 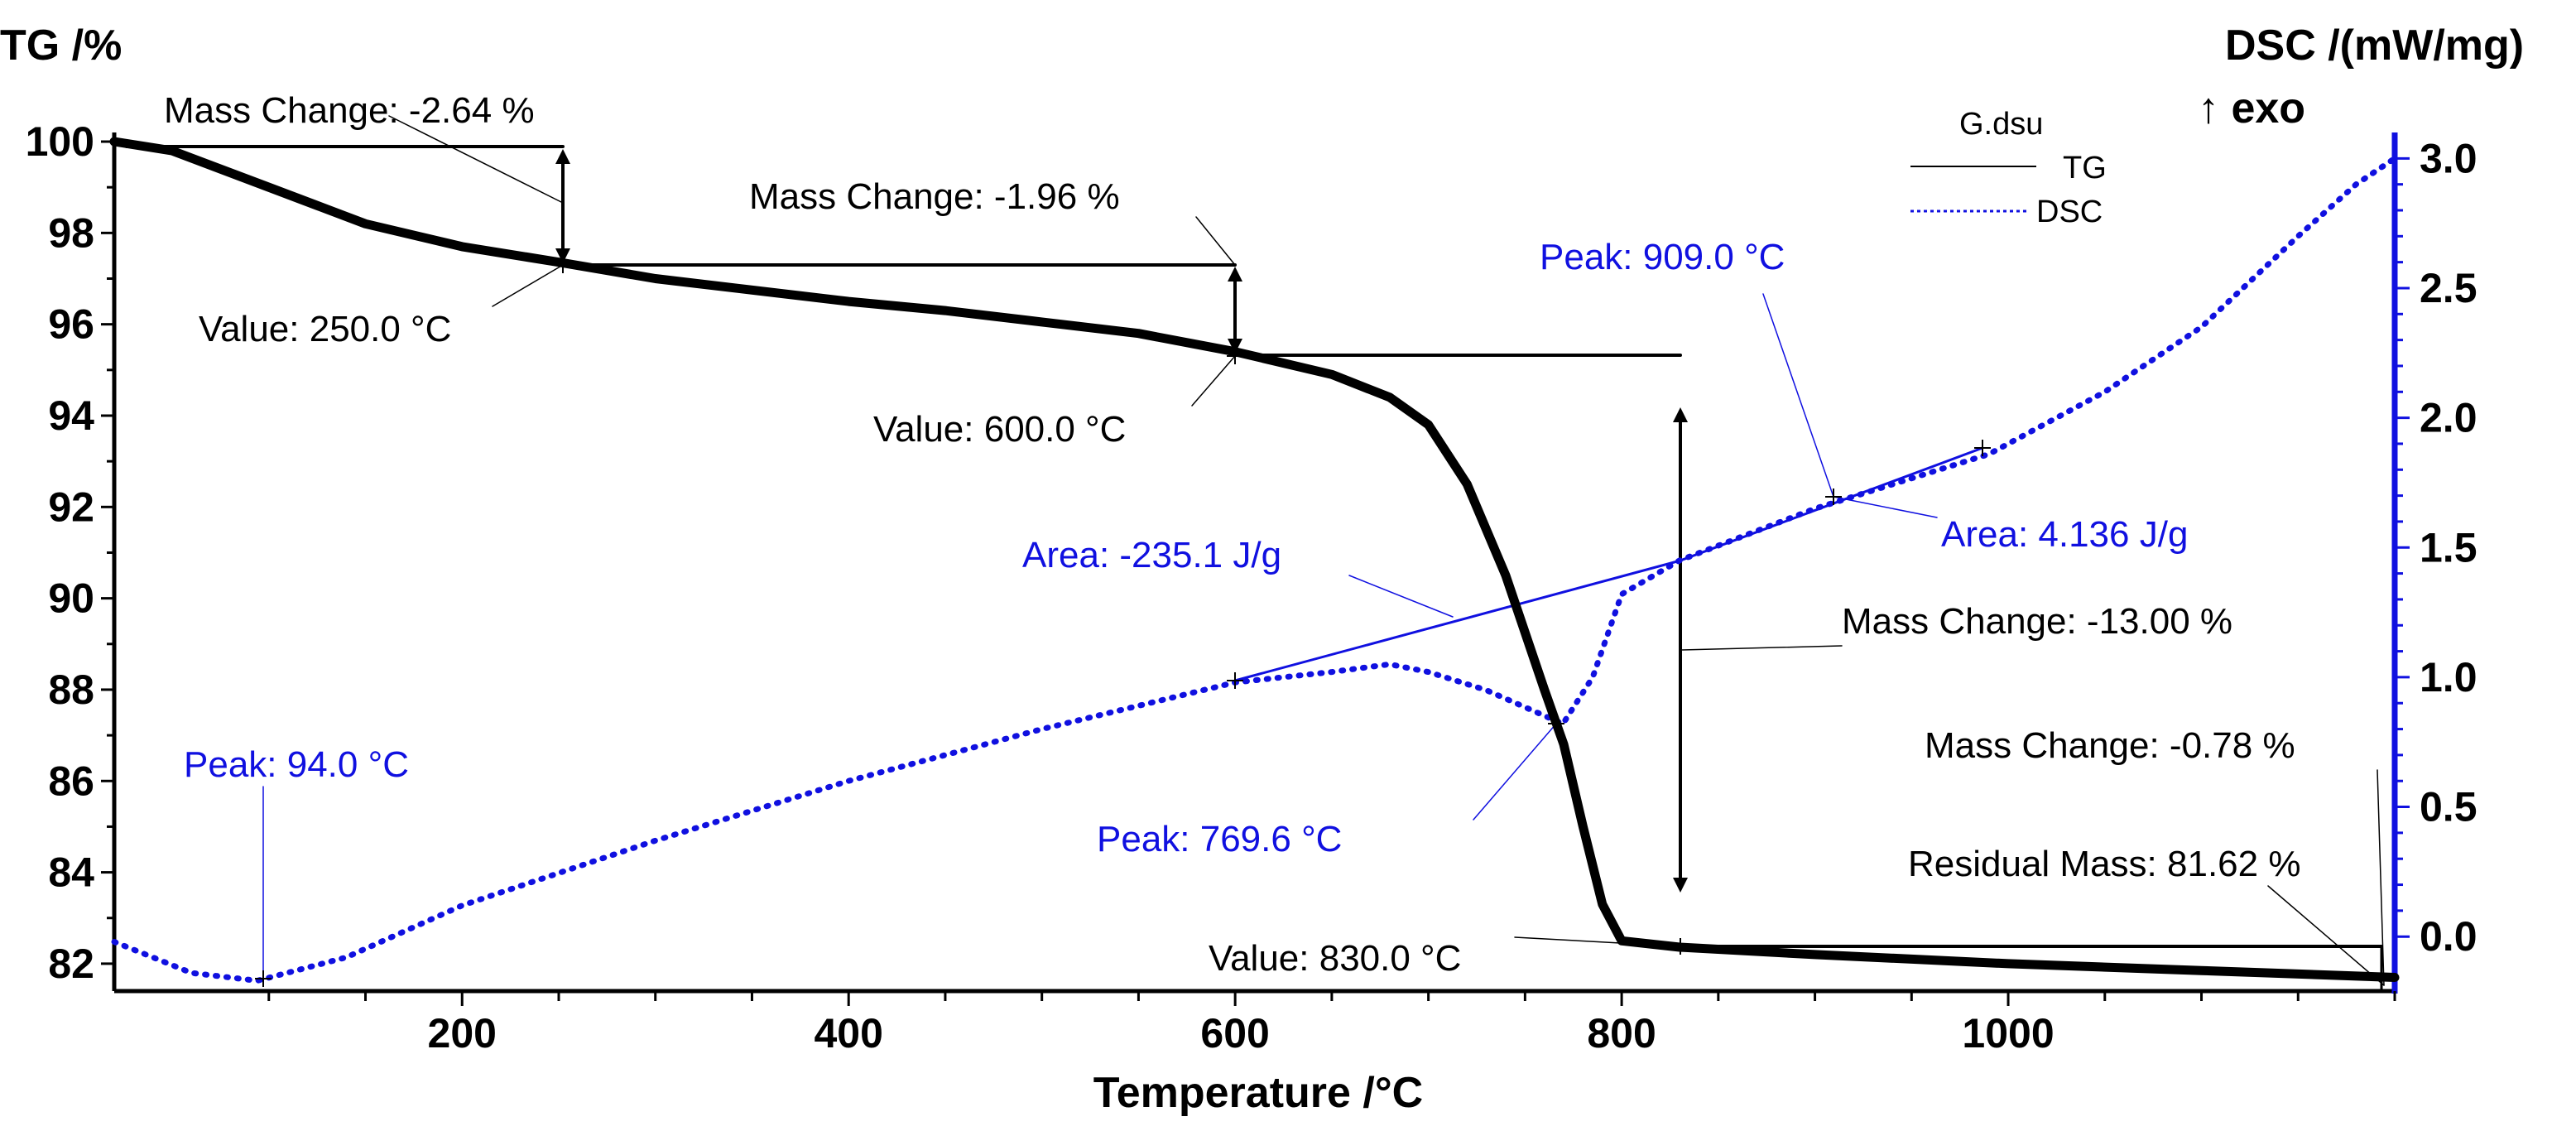 What do you see at coordinates (462, 1033) in the screenshot?
I see `x-tick-label: 200` at bounding box center [462, 1033].